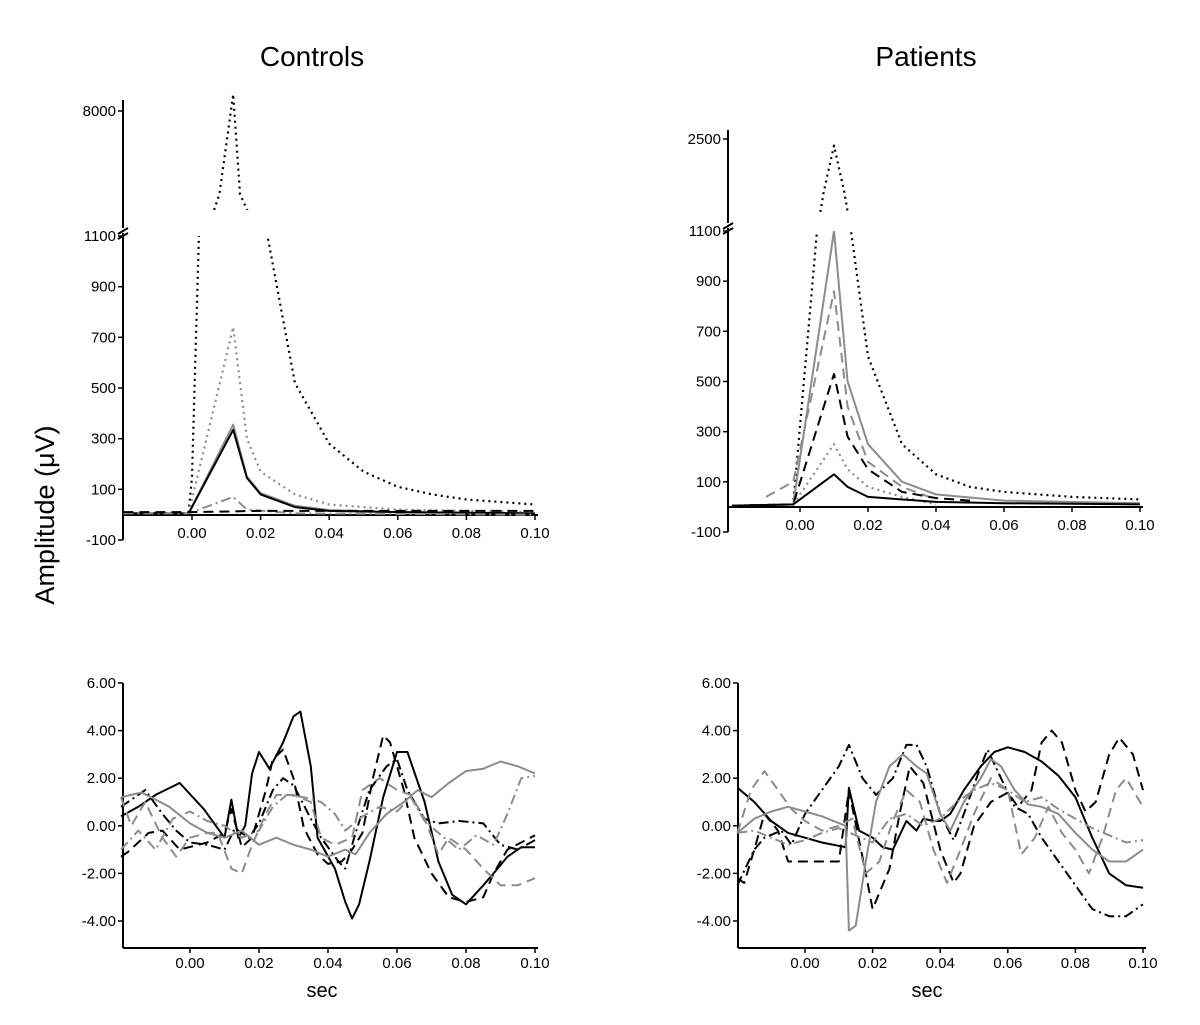  What do you see at coordinates (925, 56) in the screenshot?
I see `title-patients: Patients` at bounding box center [925, 56].